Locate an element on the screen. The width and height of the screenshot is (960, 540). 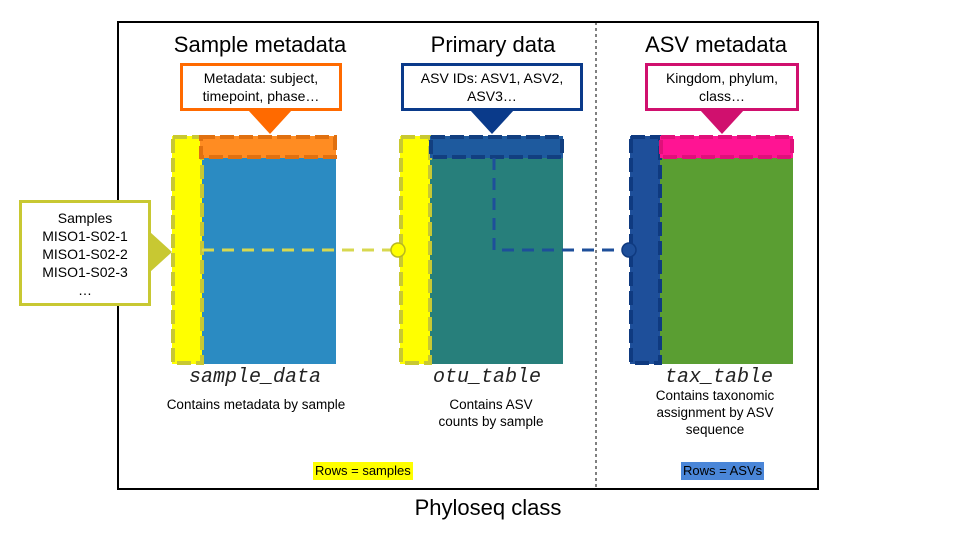
rows-samples-label: Rows = samples is located at coordinates (363, 471).